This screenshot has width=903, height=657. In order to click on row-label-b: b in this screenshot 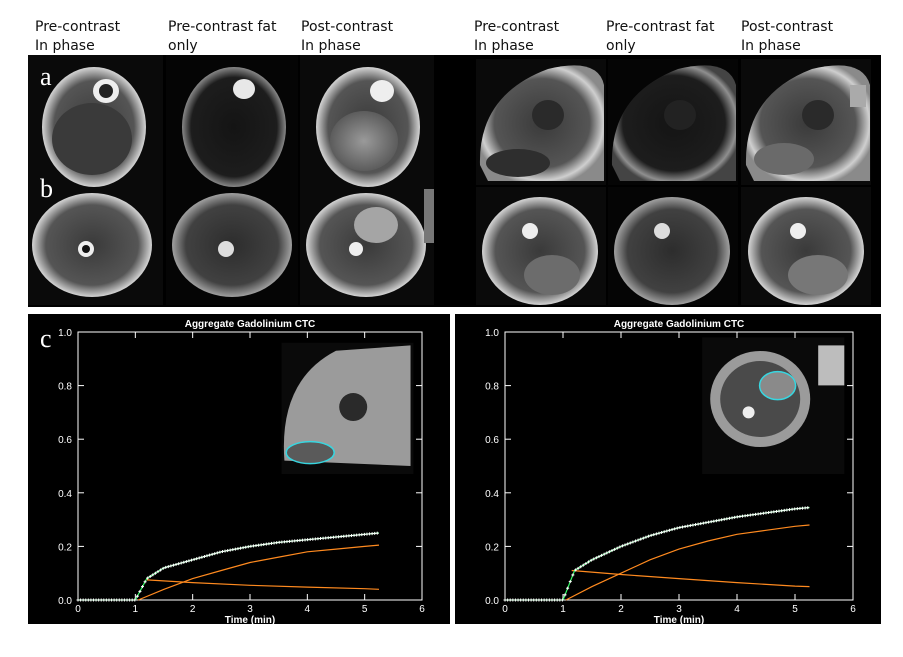, I will do `click(46, 188)`.